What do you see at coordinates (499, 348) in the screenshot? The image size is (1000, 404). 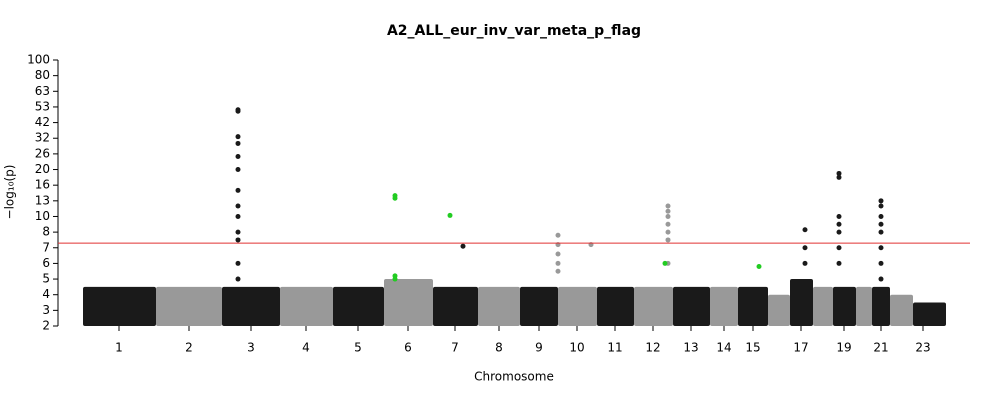 I see `x-tick-label: 8` at bounding box center [499, 348].